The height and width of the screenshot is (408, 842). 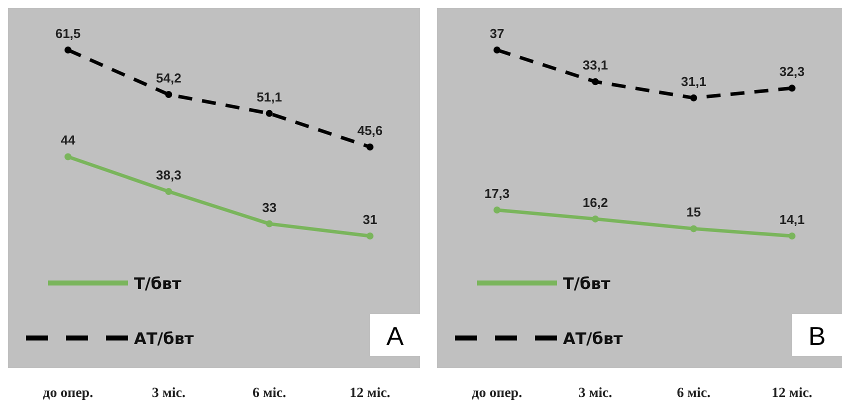 I want to click on data-label: 31, so click(x=370, y=219).